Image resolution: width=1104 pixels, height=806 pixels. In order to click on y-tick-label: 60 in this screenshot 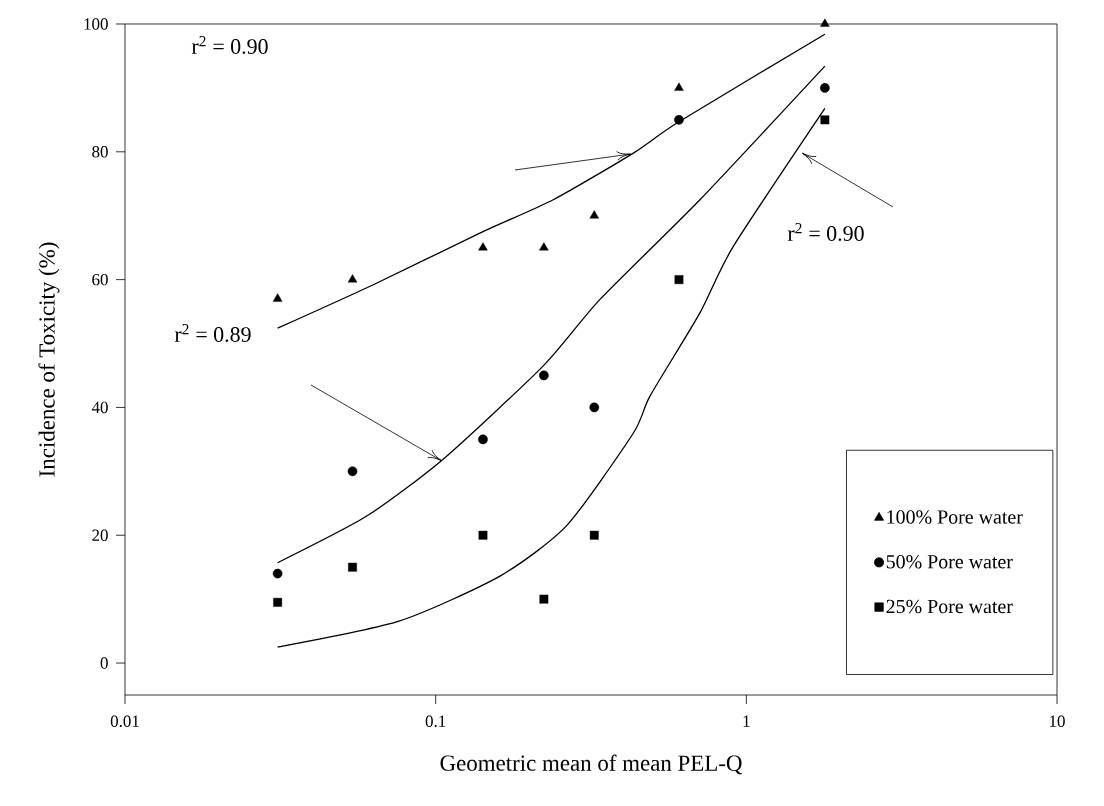, I will do `click(100, 279)`.